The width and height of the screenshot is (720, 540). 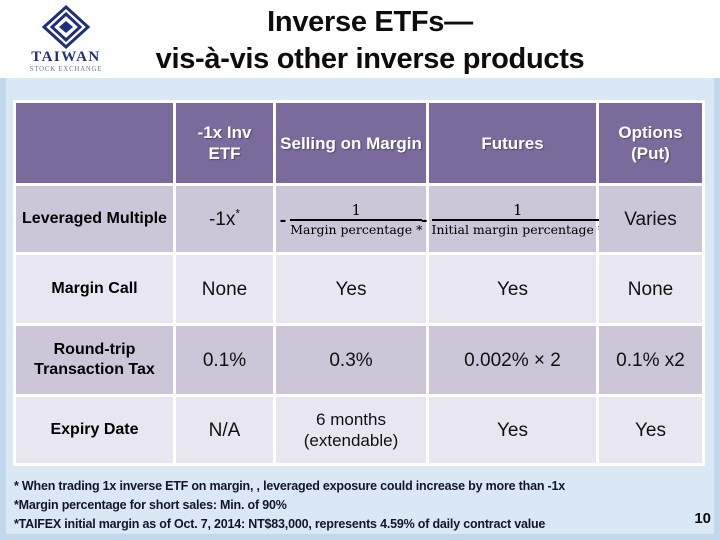 I want to click on cell-margin-call-inv-etf: None, so click(x=224, y=289).